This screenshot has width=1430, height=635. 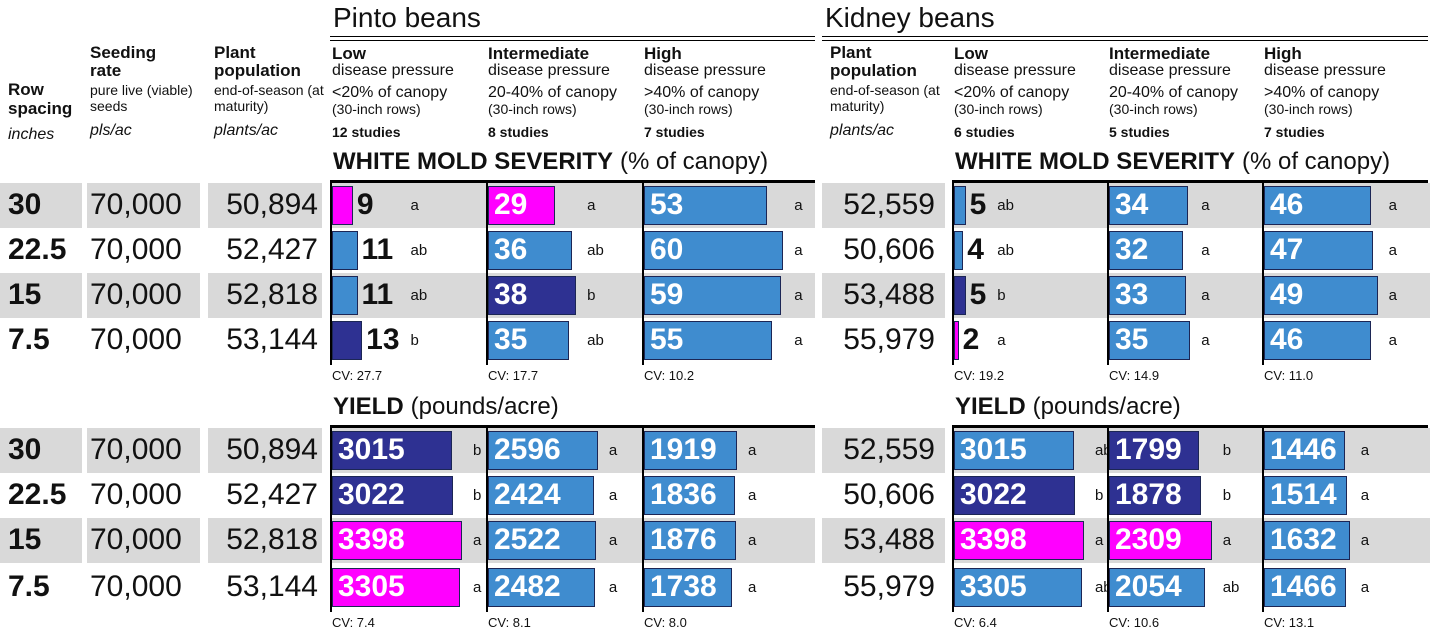 What do you see at coordinates (702, 92) in the screenshot?
I see `condition-canopy: >40% of canopy` at bounding box center [702, 92].